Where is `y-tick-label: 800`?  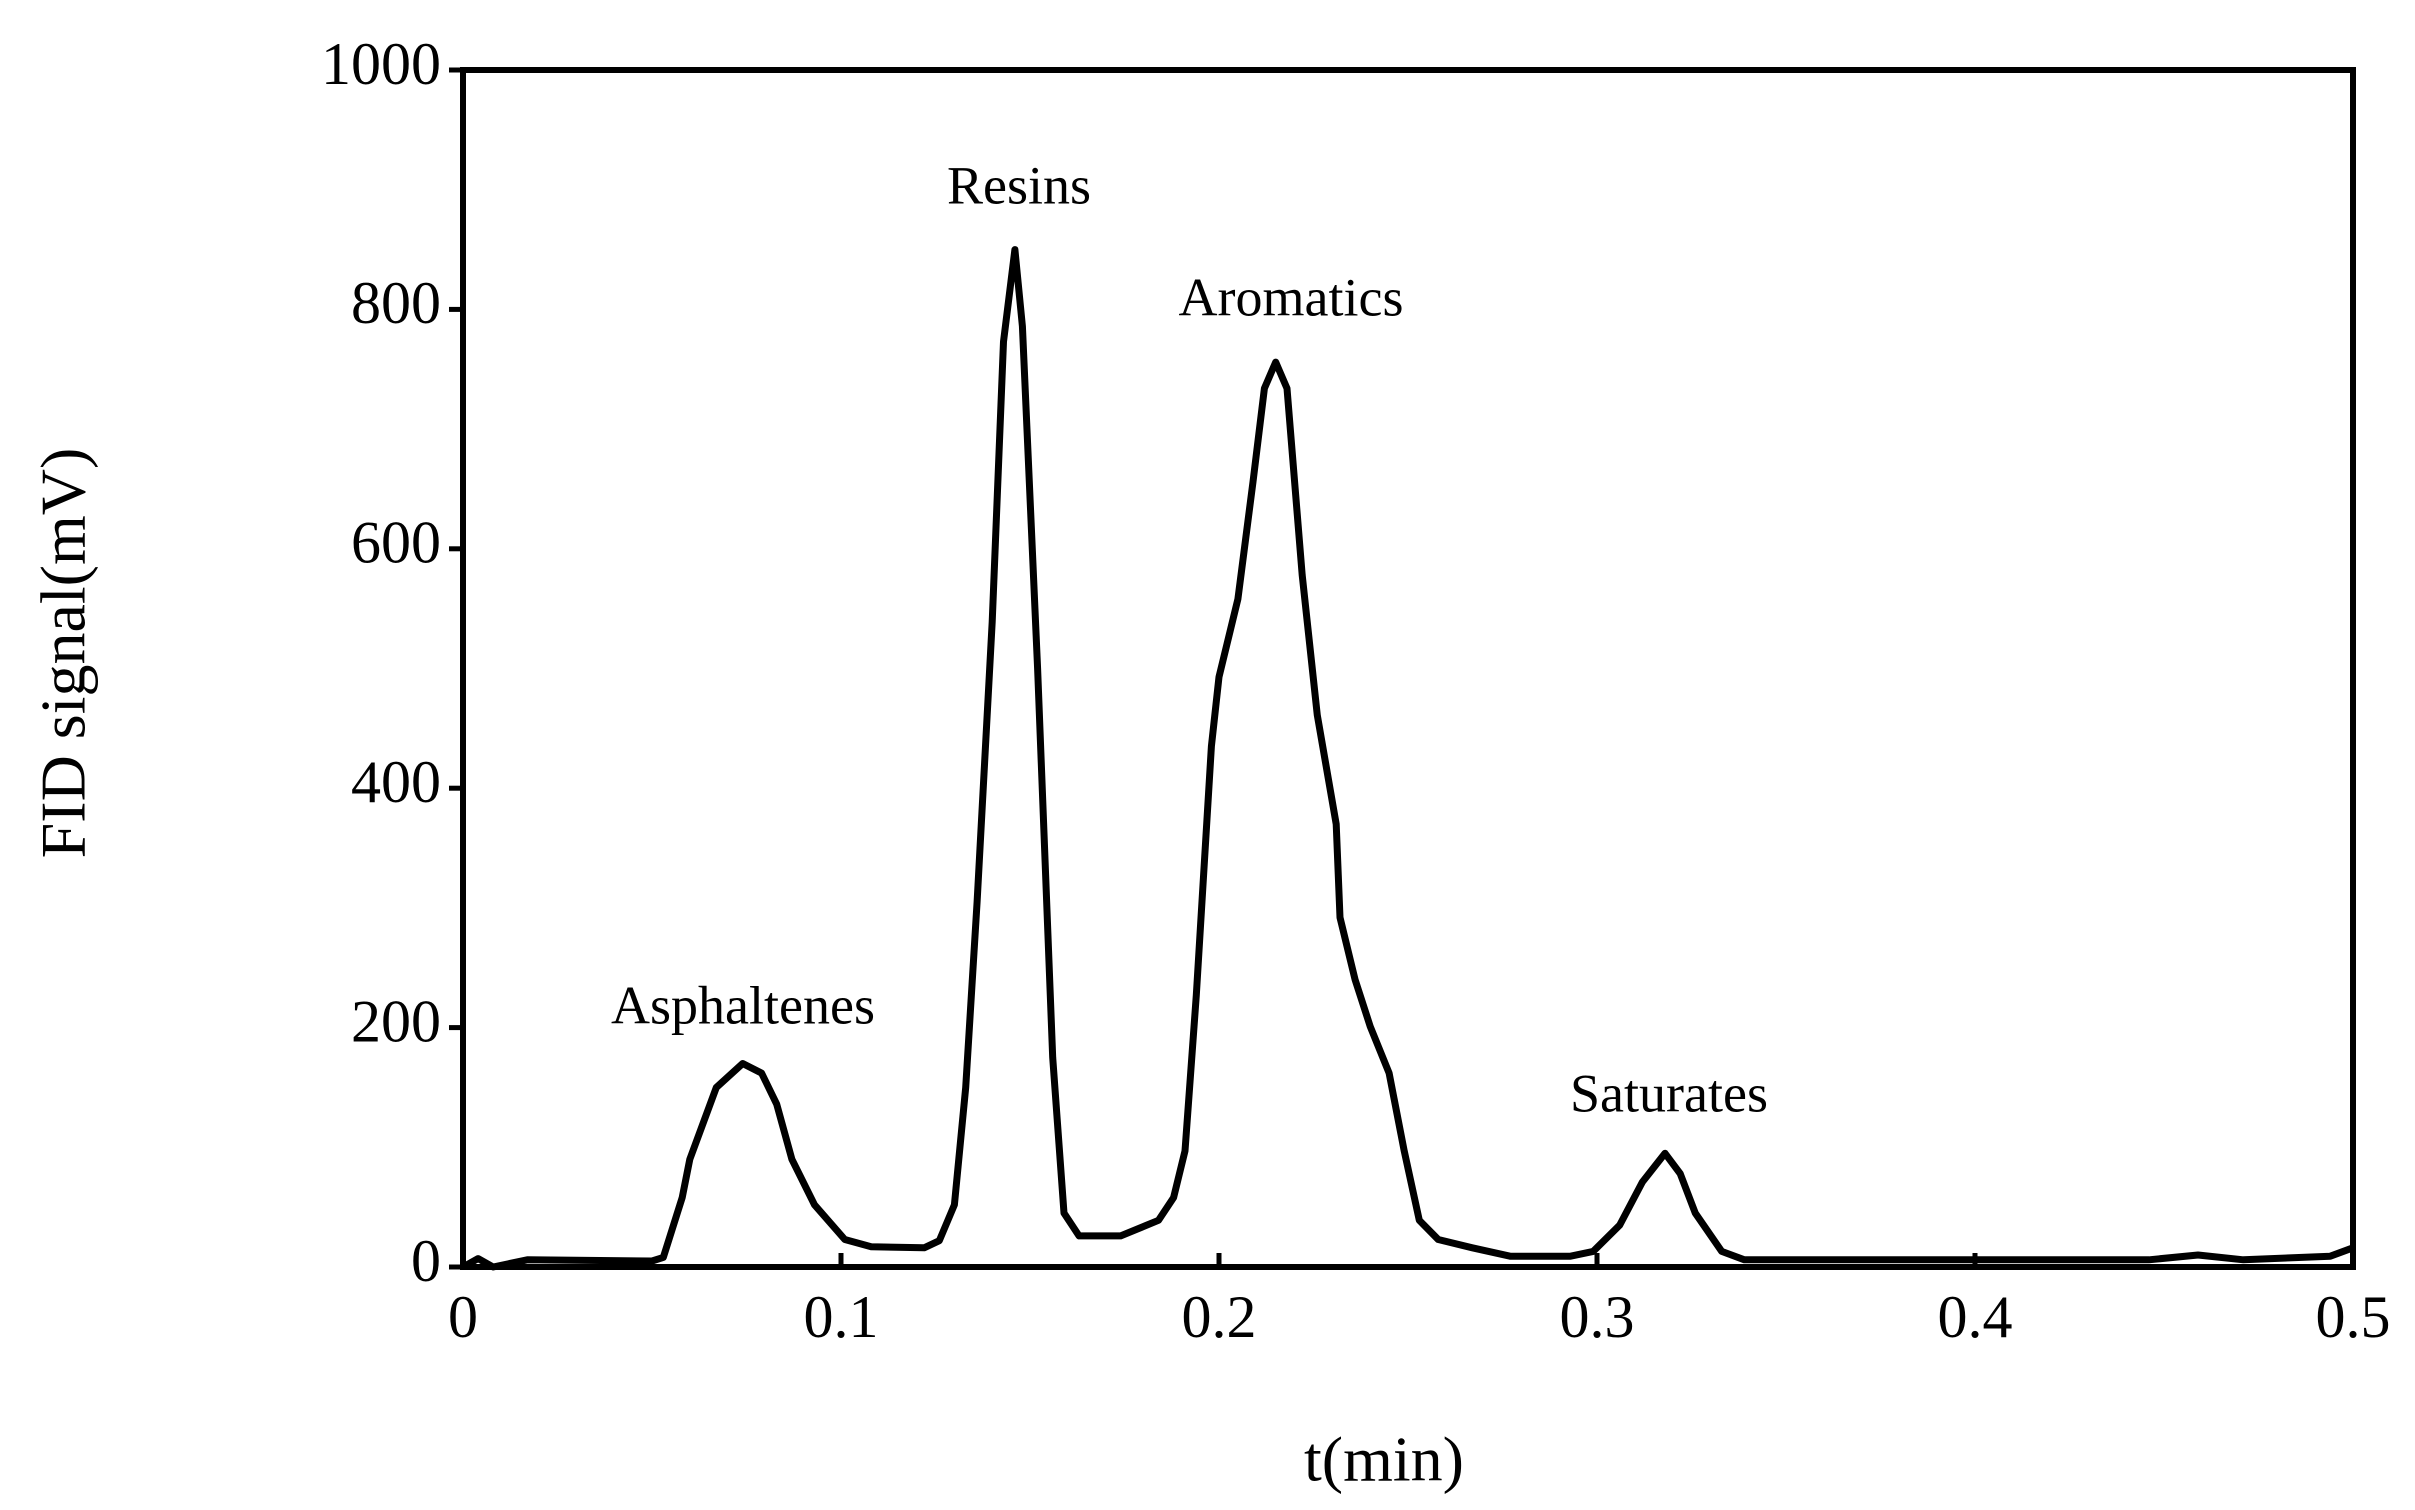
y-tick-label: 800 is located at coordinates (396, 303).